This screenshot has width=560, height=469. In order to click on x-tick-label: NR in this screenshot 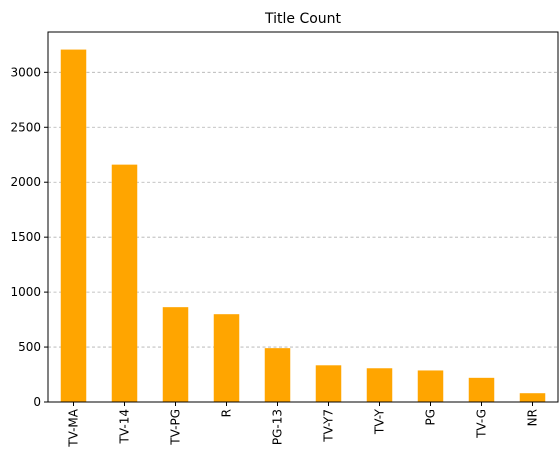, I will do `click(533, 417)`.